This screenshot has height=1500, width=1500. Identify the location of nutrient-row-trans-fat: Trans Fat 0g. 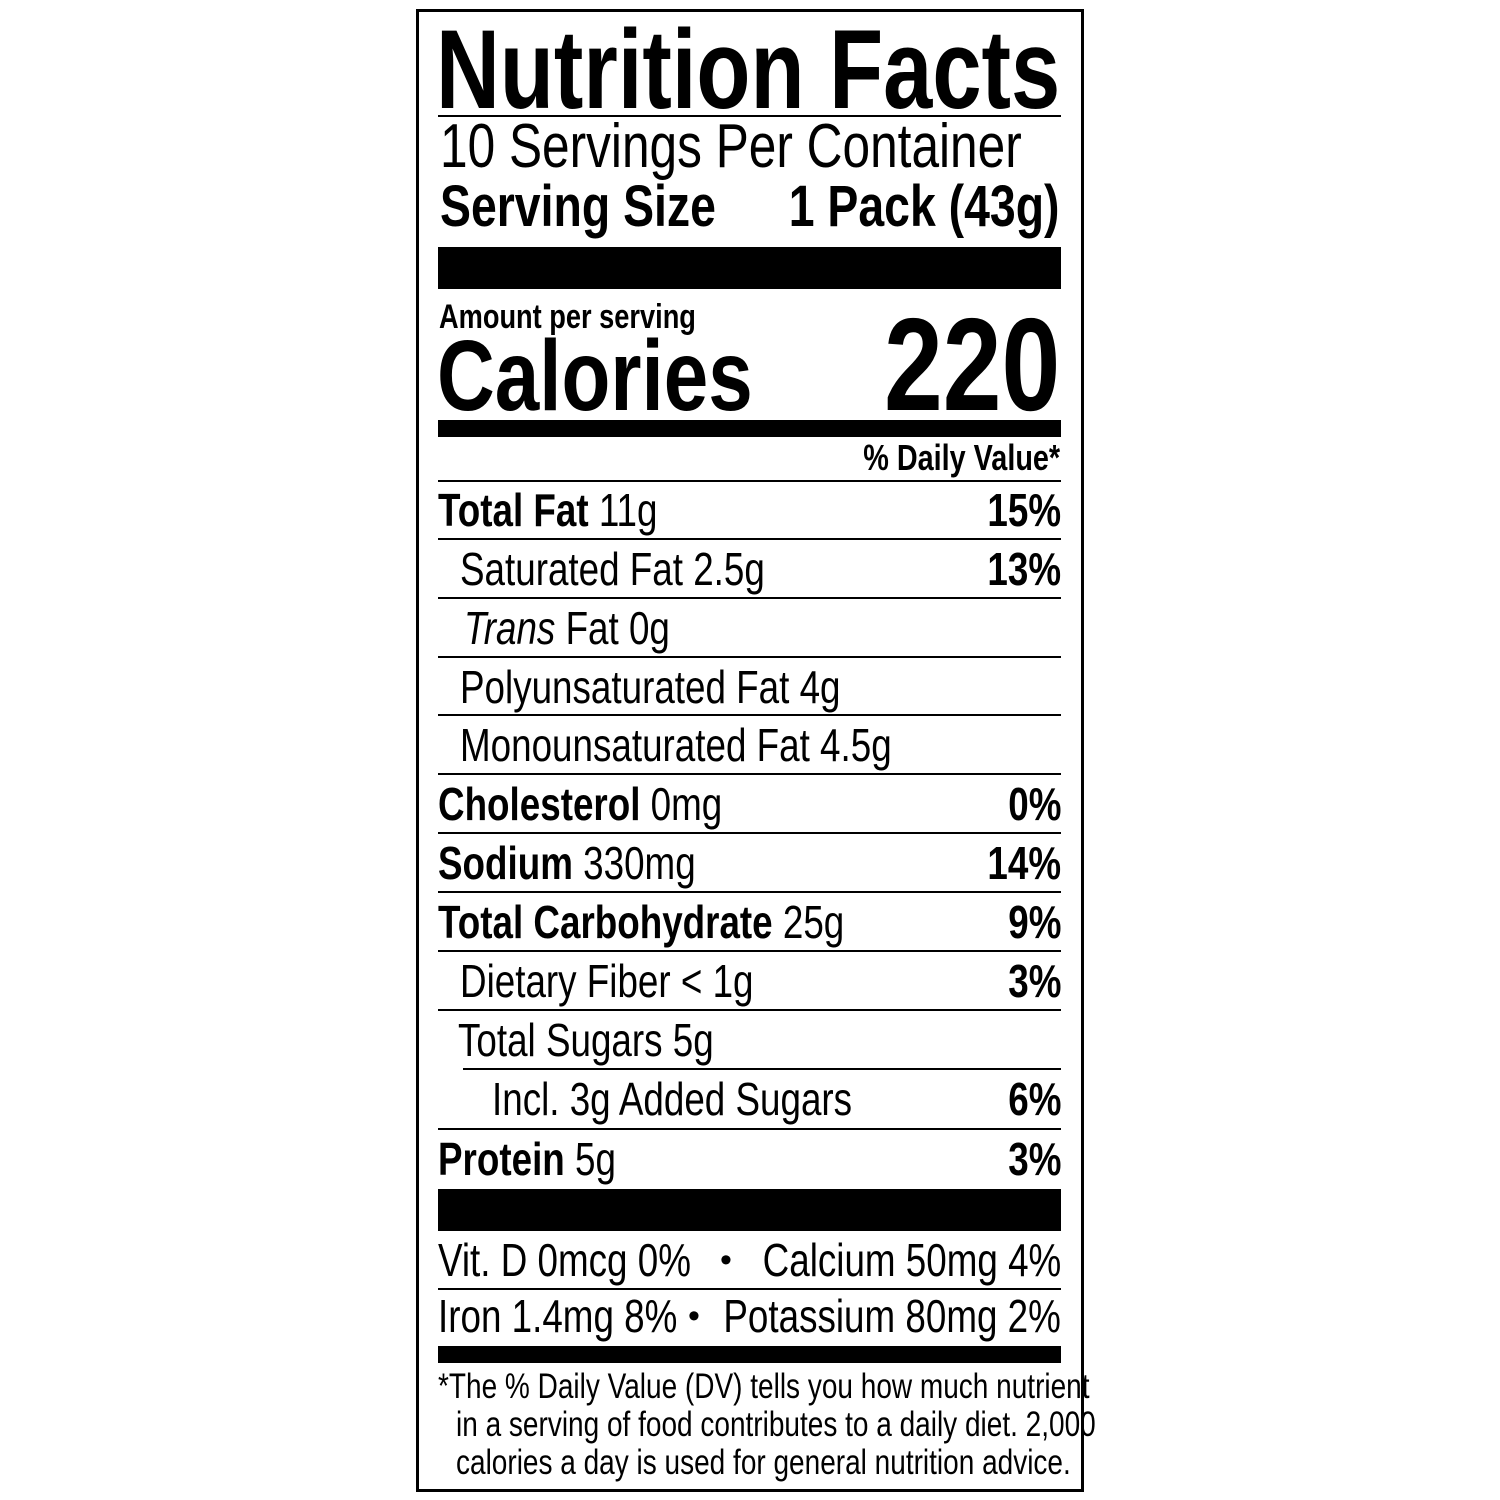
(749, 628).